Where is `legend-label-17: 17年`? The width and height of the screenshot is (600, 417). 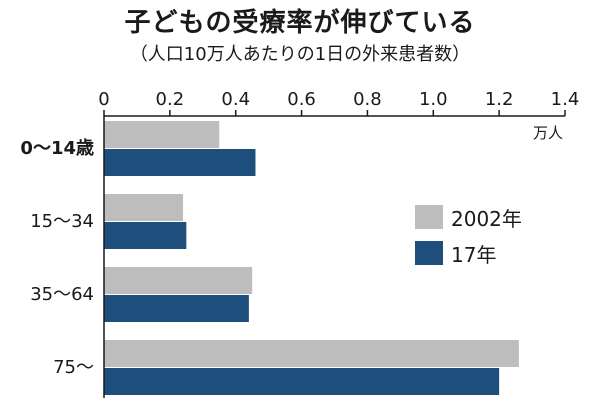 legend-label-17: 17年 is located at coordinates (474, 254).